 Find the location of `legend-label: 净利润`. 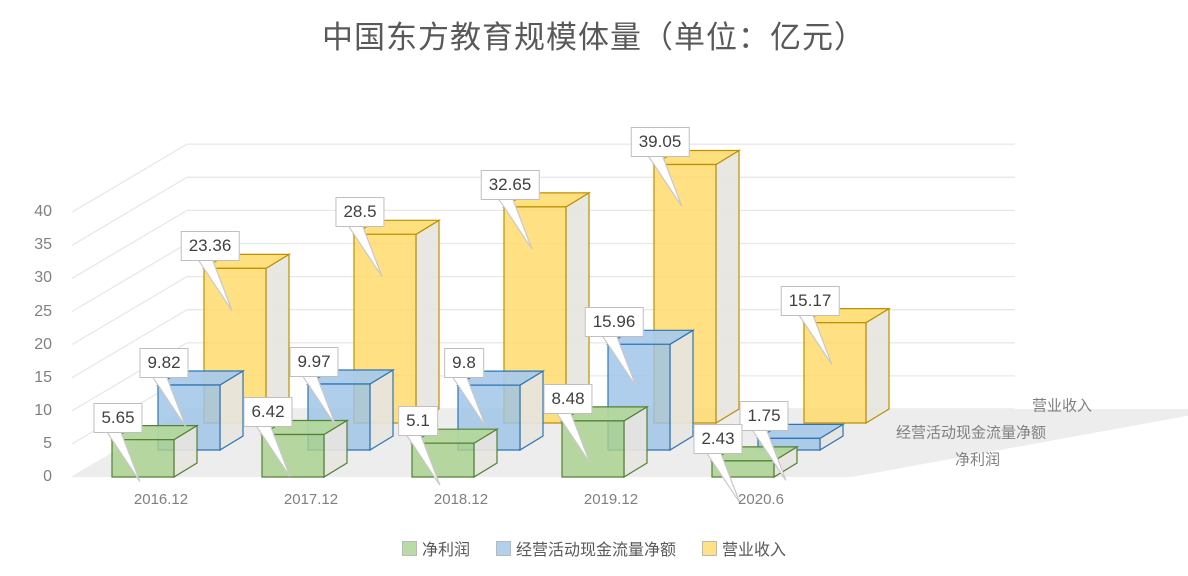

legend-label: 净利润 is located at coordinates (445, 550).